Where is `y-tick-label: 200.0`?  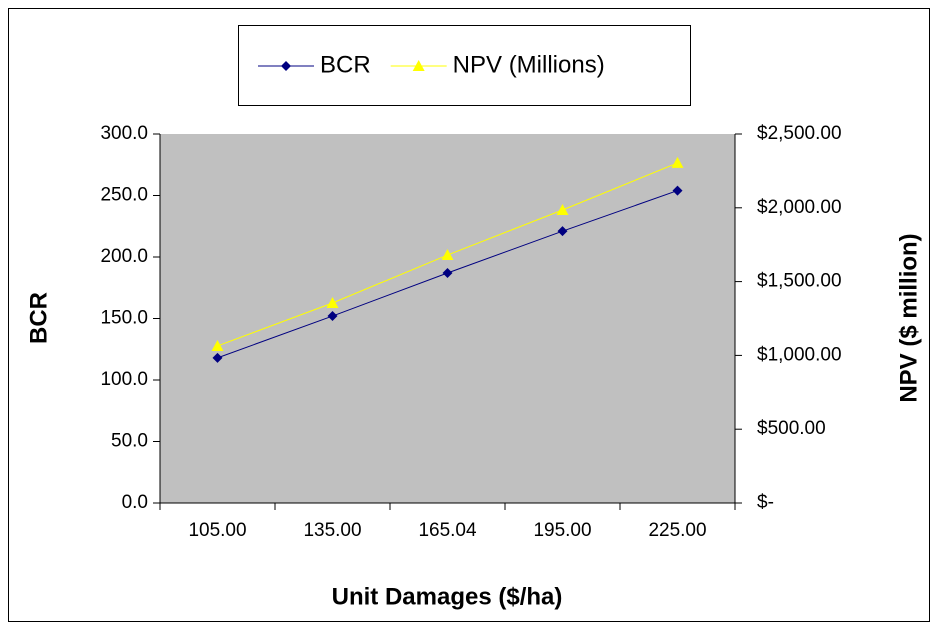
y-tick-label: 200.0 is located at coordinates (124, 256).